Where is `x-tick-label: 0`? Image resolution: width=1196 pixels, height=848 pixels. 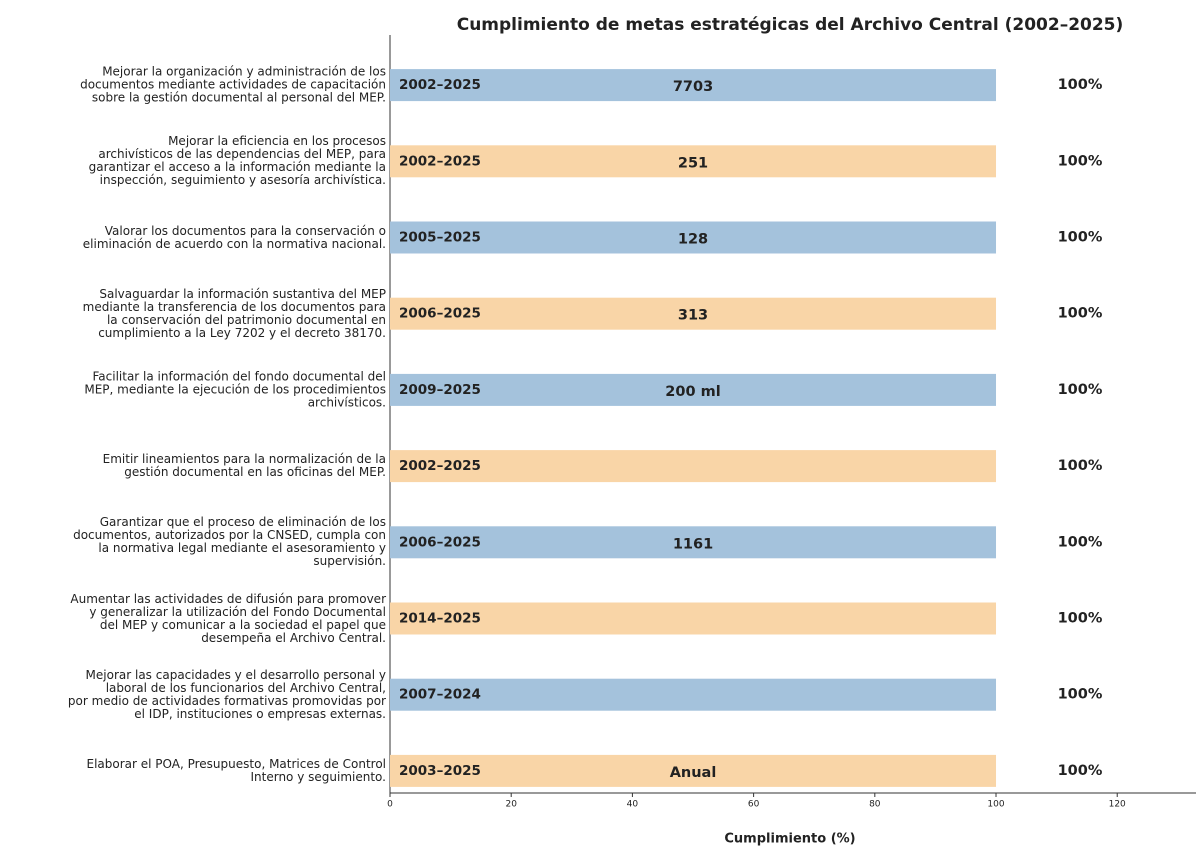 x-tick-label: 0 is located at coordinates (390, 805).